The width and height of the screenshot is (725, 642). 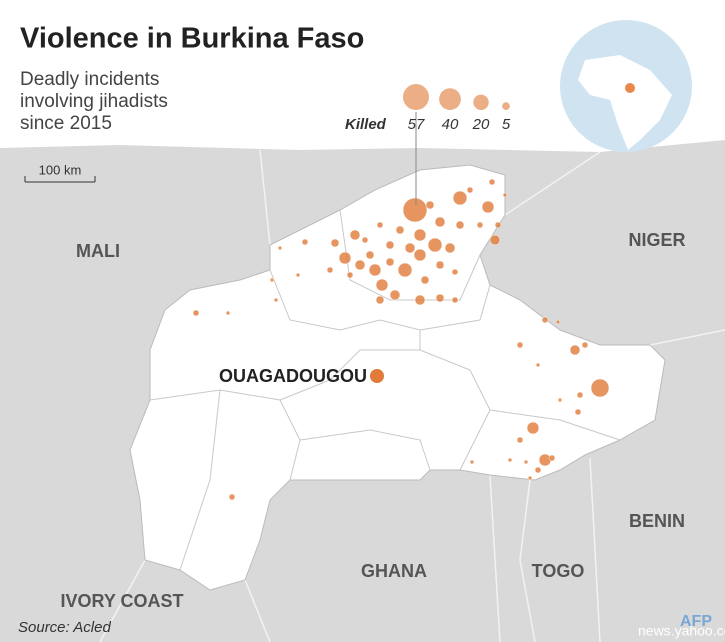 I want to click on city-label: OUAGADOUGOU, so click(x=293, y=376).